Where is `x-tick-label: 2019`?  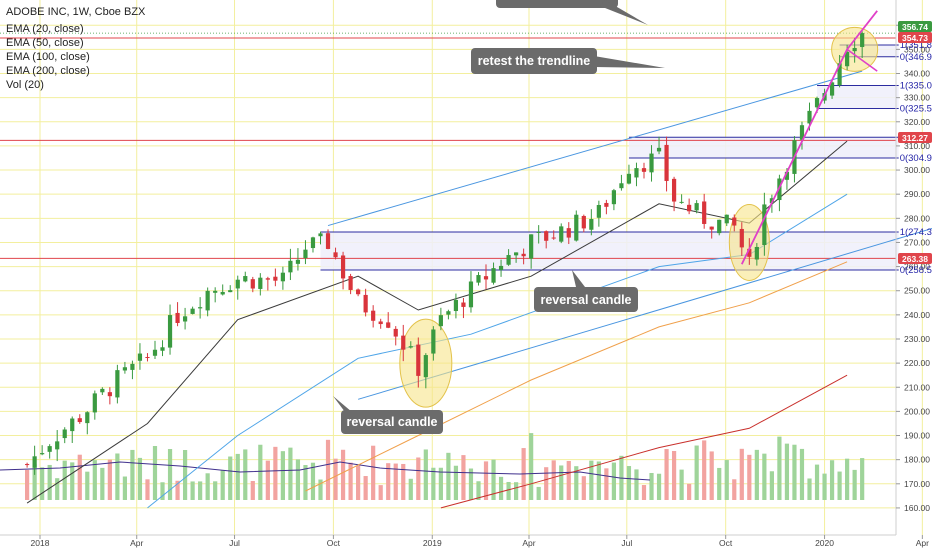 x-tick-label: 2019 is located at coordinates (432, 543).